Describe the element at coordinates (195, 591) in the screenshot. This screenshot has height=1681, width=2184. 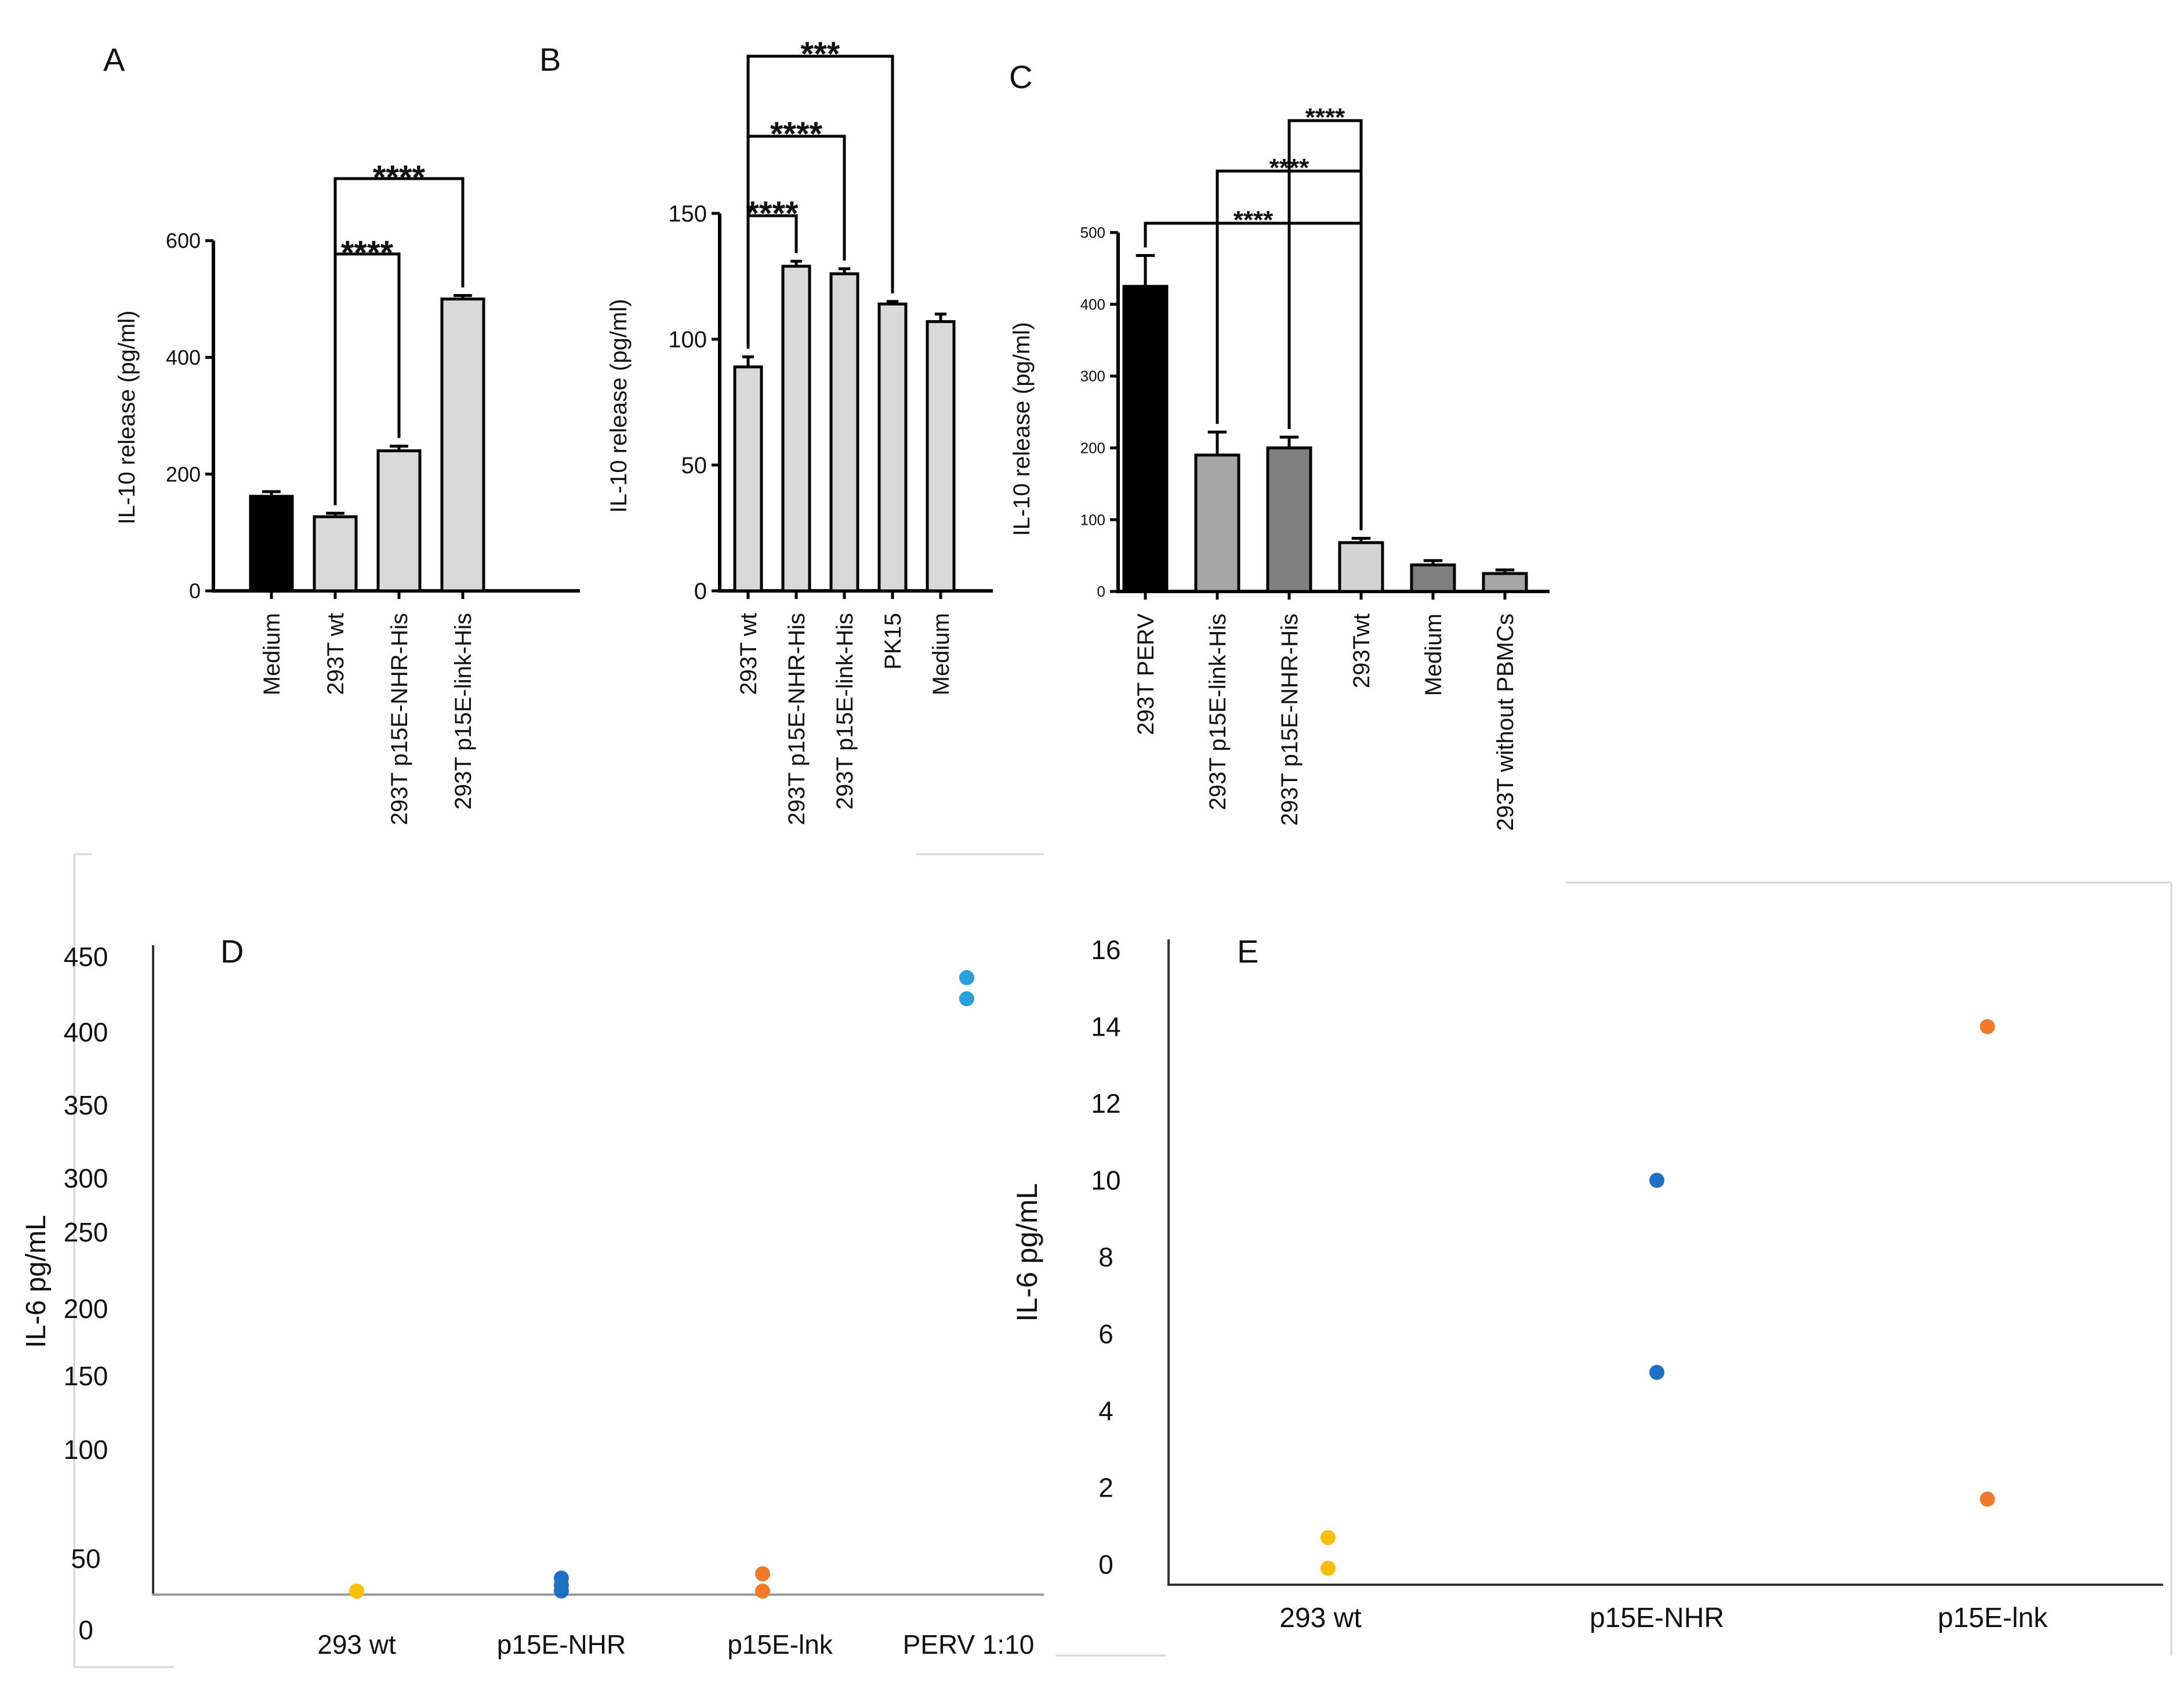
I see `panel-a-y-tick-label: 0` at that location.